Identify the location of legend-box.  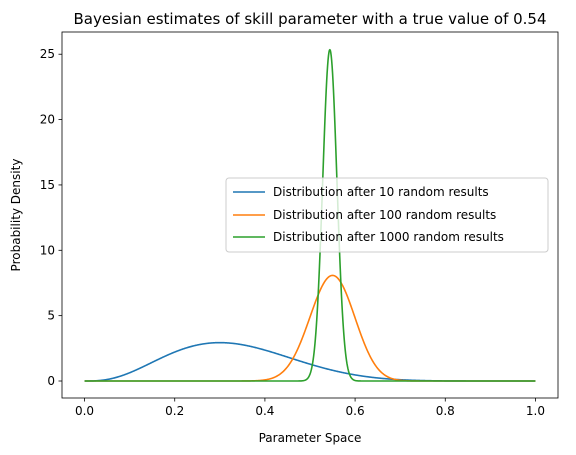
(387, 215).